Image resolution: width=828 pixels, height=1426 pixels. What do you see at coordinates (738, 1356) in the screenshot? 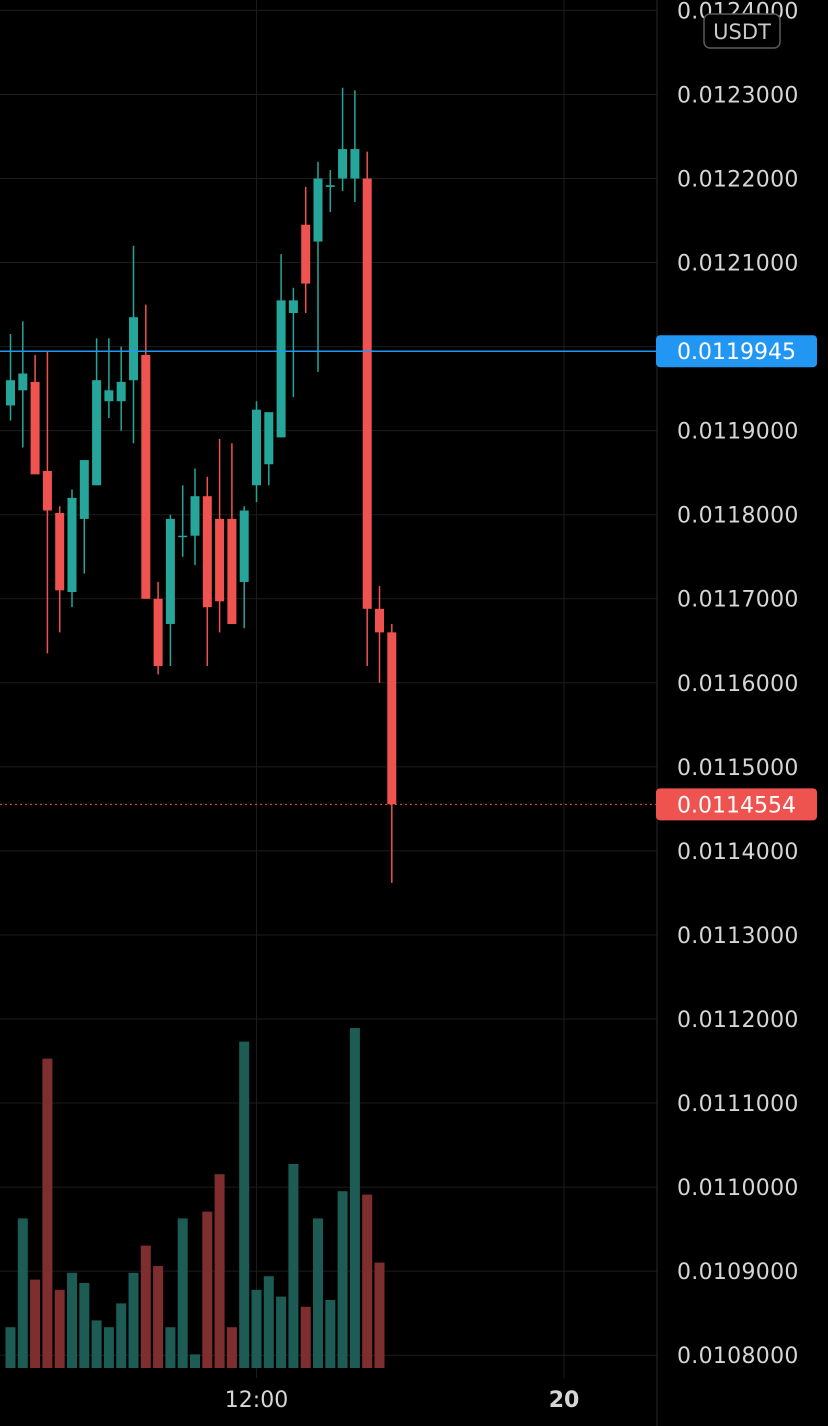
I see `price-tick-label: 0.0108000` at bounding box center [738, 1356].